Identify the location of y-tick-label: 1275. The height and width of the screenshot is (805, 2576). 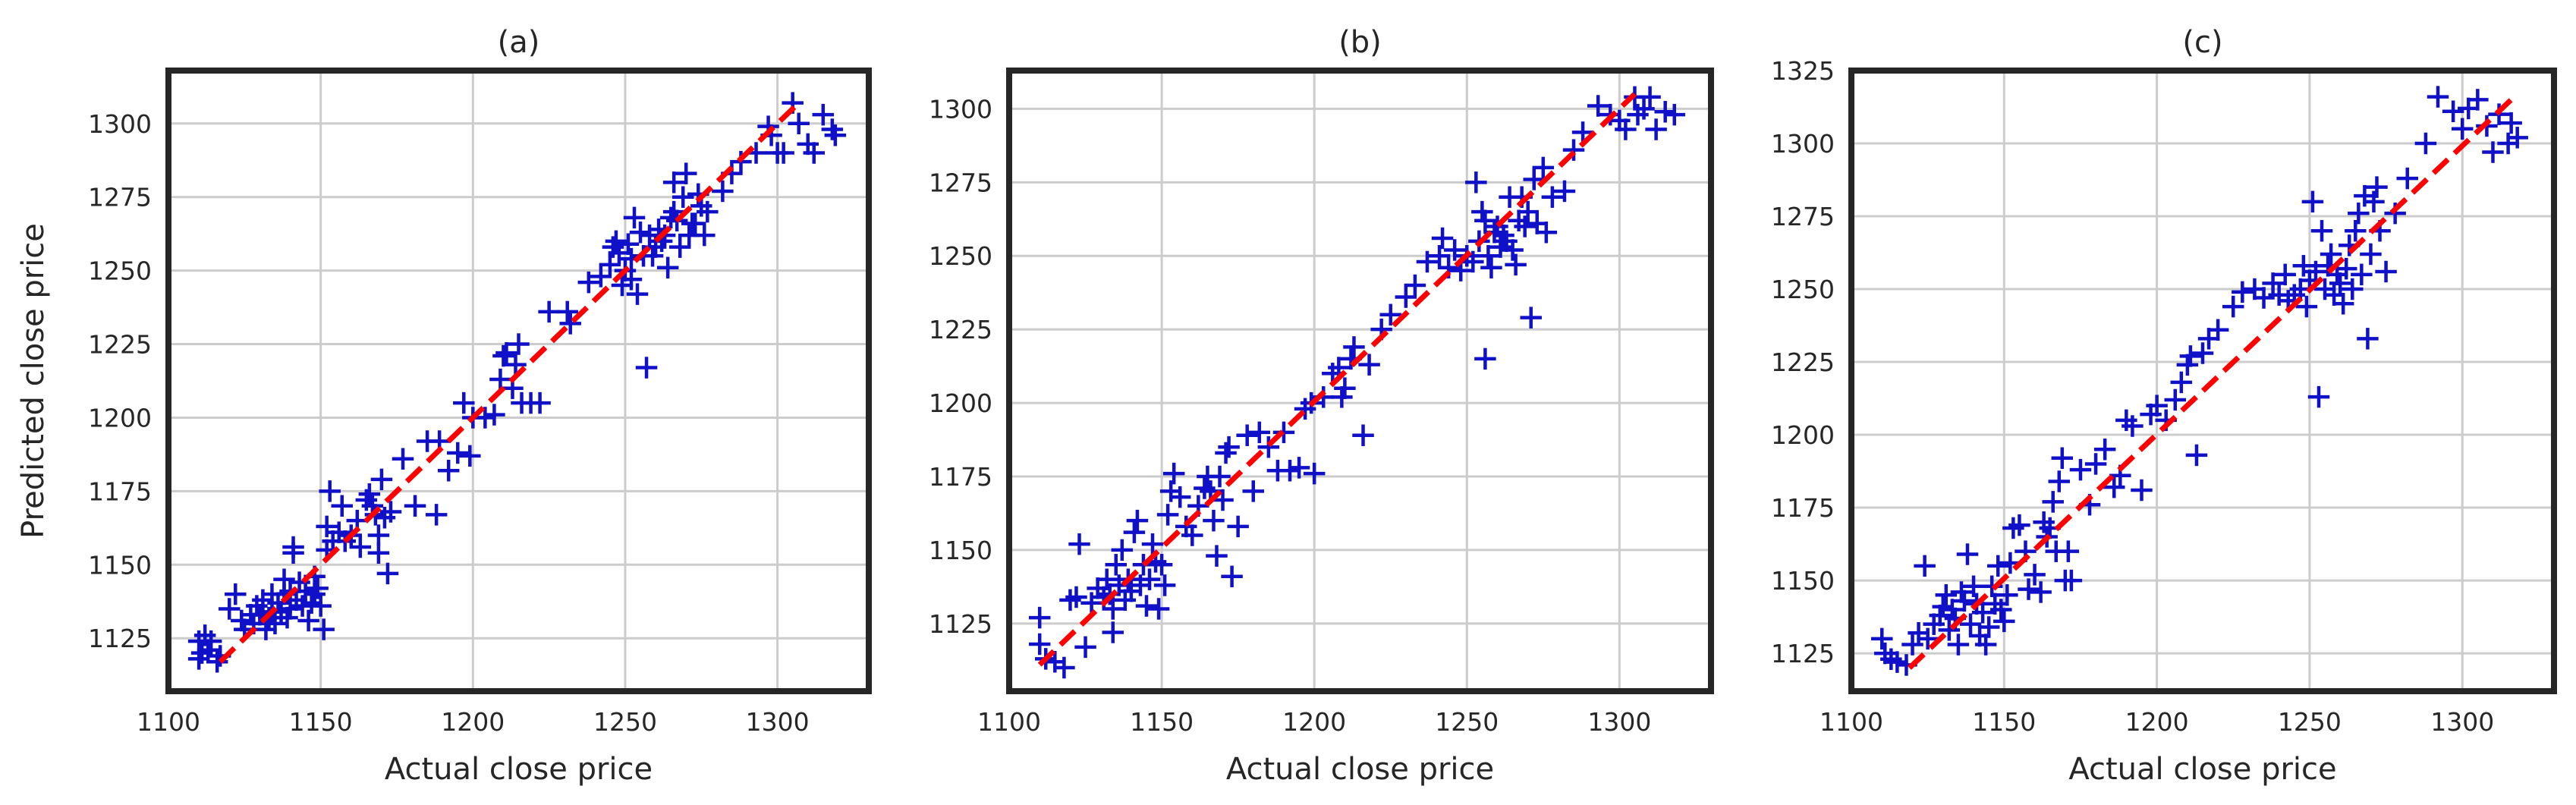
(960, 182).